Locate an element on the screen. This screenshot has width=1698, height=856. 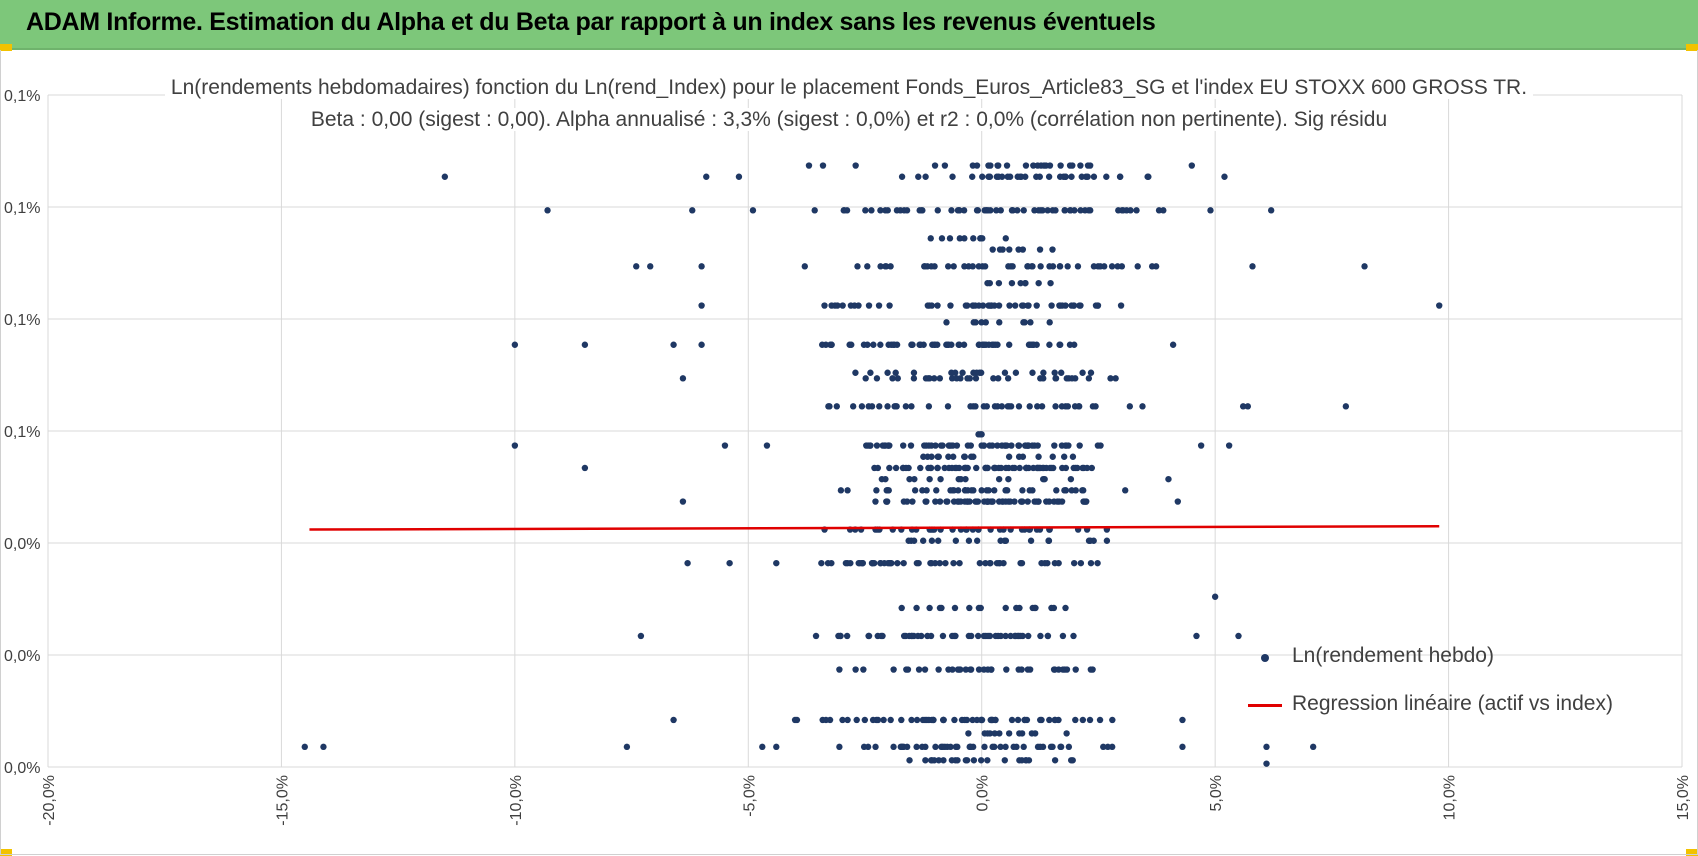
x-tick-label: 10,0% is located at coordinates (1450, 797).